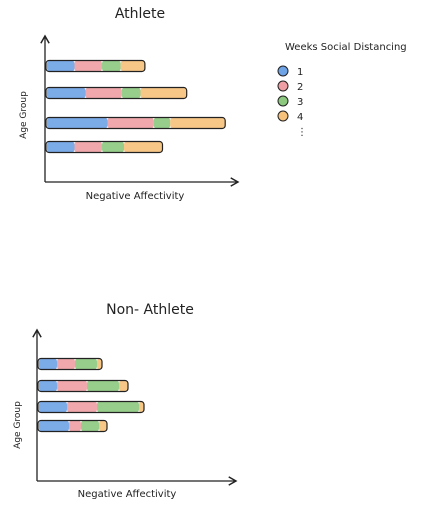 This screenshot has height=512, width=429. What do you see at coordinates (302, 132) in the screenshot?
I see `legend-label: ⋮` at bounding box center [302, 132].